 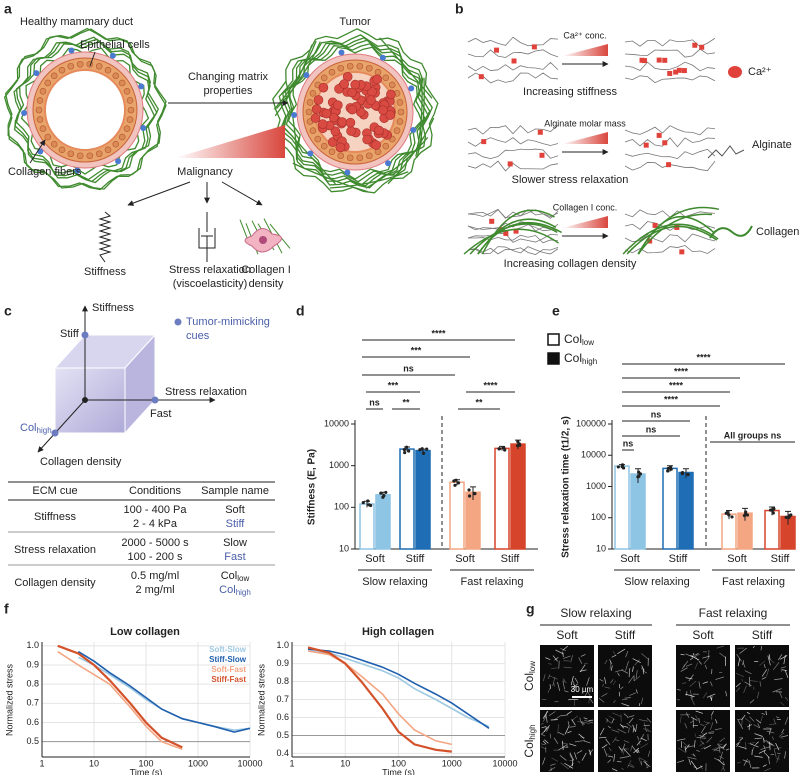 I want to click on label: Malignancy, so click(x=205, y=172).